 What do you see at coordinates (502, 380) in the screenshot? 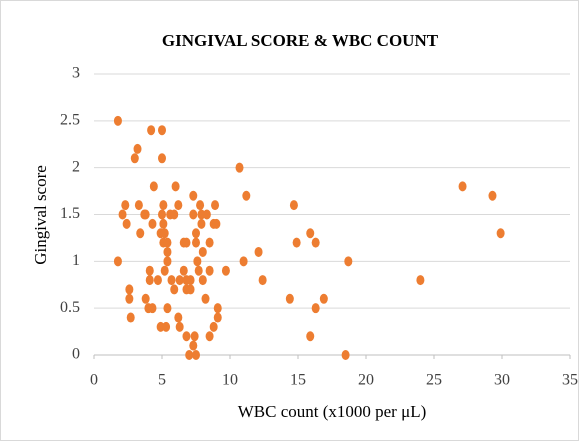
I see `x-tick-label: 30` at bounding box center [502, 380].